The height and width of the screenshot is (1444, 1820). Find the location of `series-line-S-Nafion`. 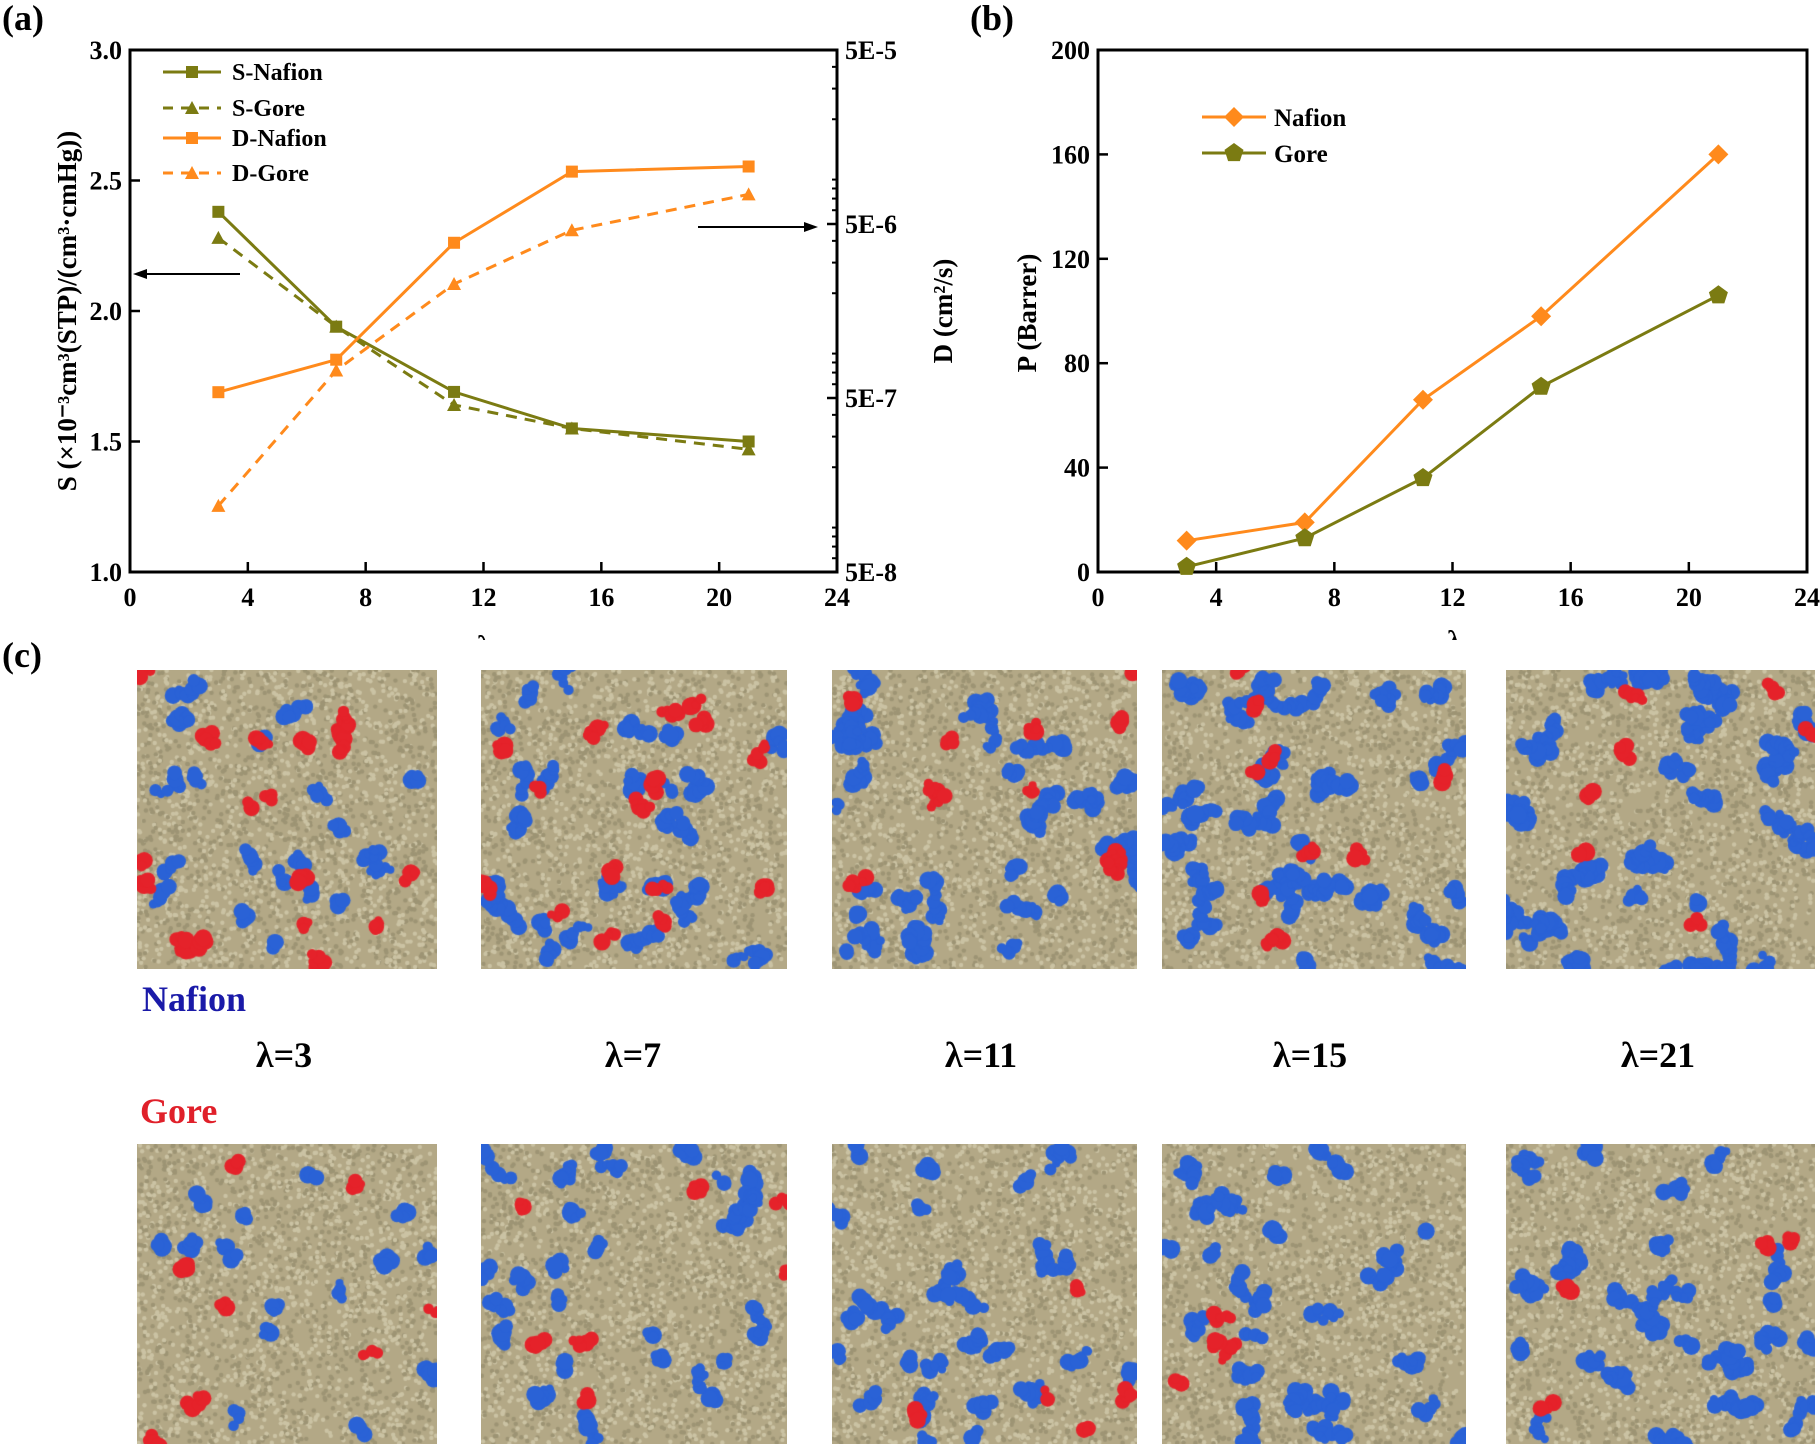

series-line-S-Nafion is located at coordinates (483, 326).